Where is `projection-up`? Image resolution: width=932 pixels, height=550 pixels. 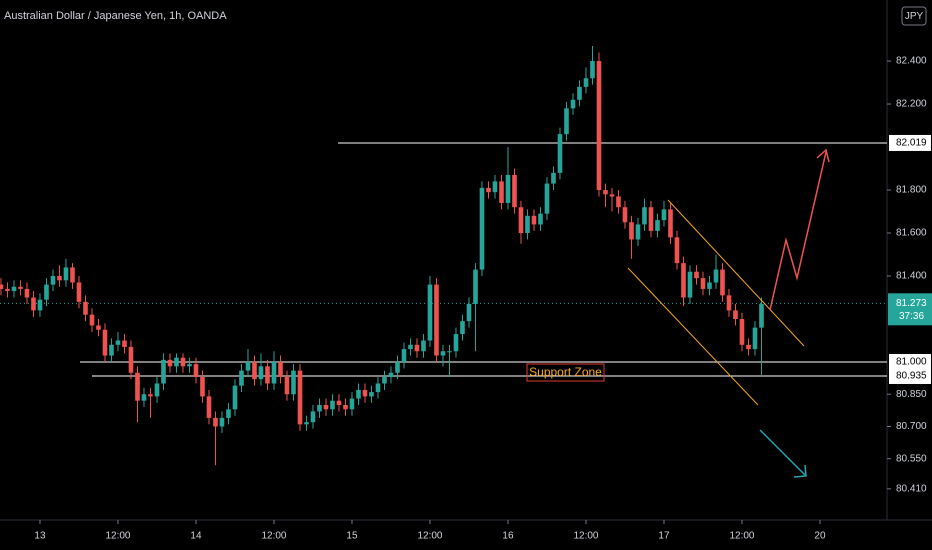
projection-up is located at coordinates (798, 231).